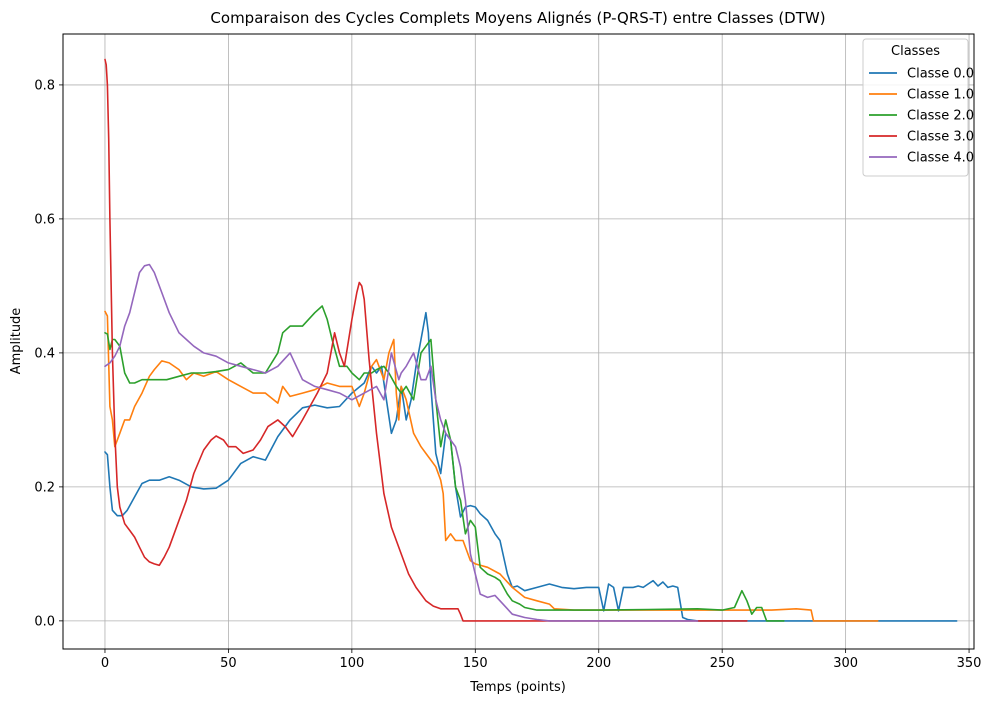 This screenshot has width=1001, height=702. Describe the element at coordinates (915, 51) in the screenshot. I see `legend-title: Classes` at that location.